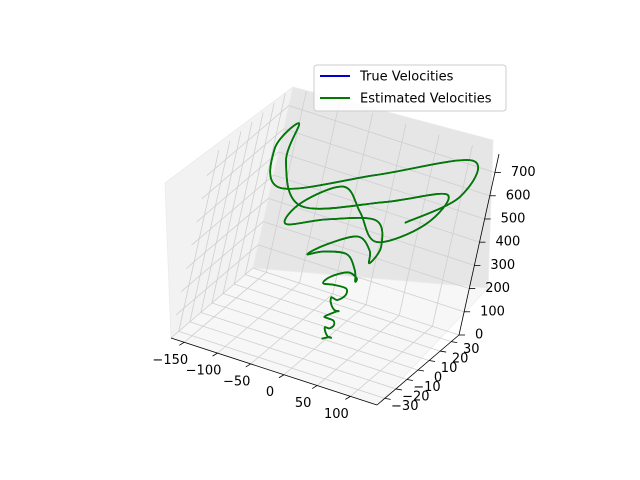 The width and height of the screenshot is (640, 480). I want to click on series-line-estimated-velocities, so click(374, 231).